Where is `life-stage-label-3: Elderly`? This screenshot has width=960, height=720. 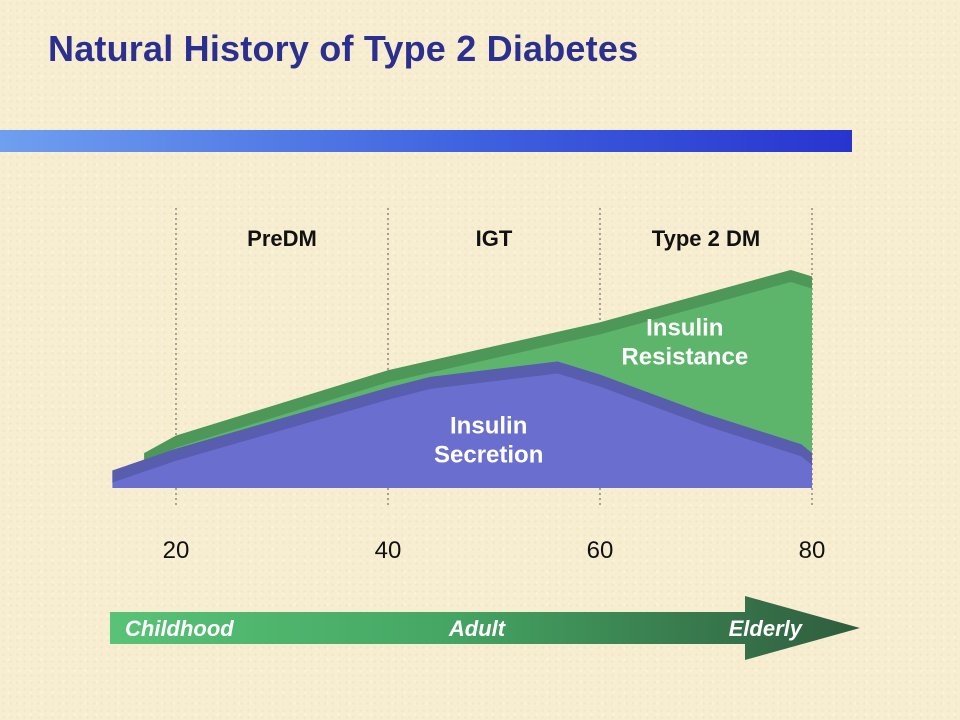 life-stage-label-3: Elderly is located at coordinates (766, 628).